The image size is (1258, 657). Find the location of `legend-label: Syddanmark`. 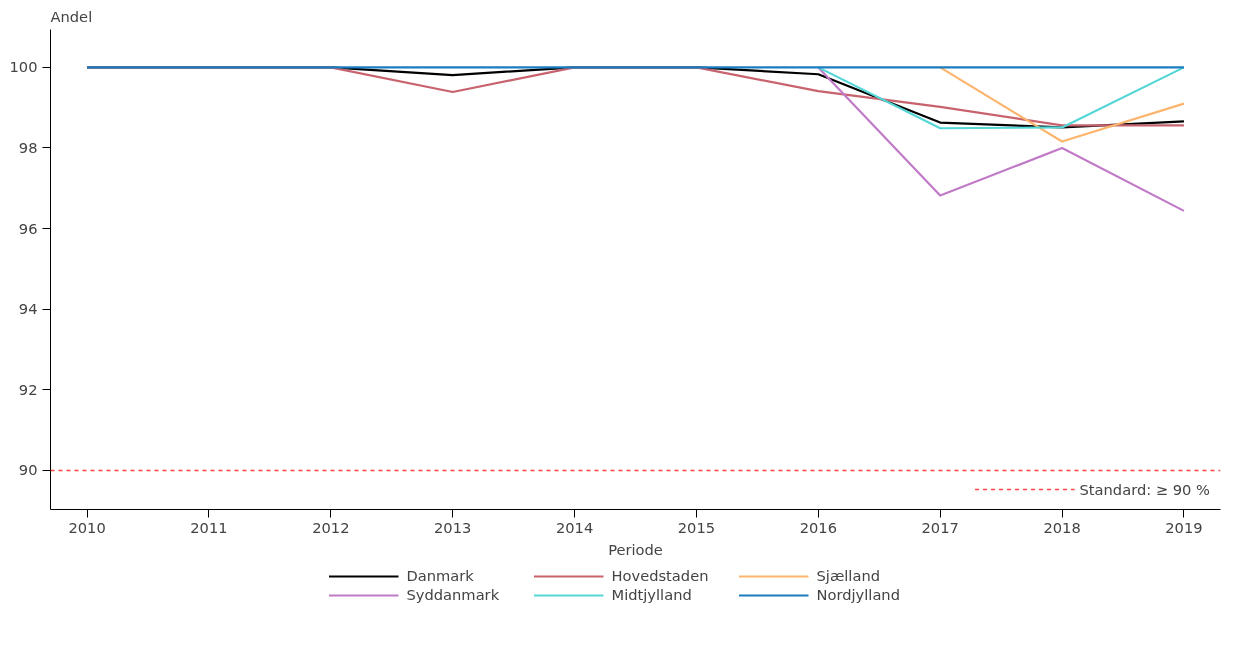

legend-label: Syddanmark is located at coordinates (453, 594).